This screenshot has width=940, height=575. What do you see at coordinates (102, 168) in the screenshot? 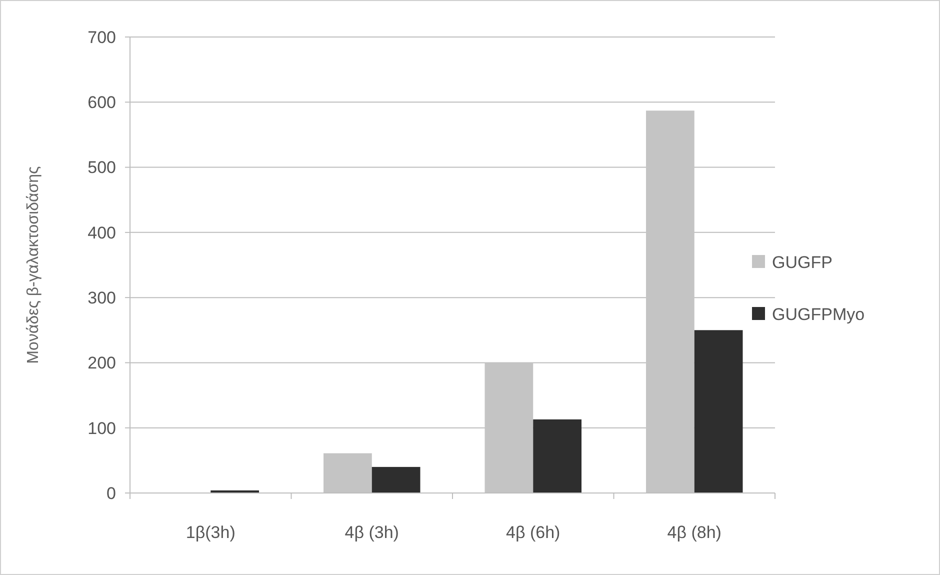
I see `y-tick-label: 500` at bounding box center [102, 168].